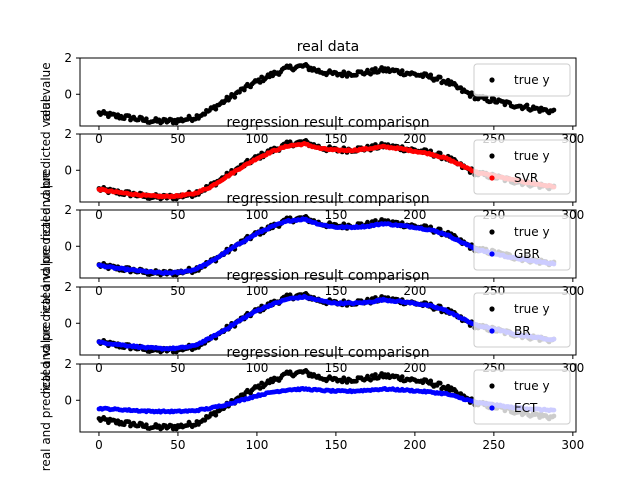 The height and width of the screenshot is (480, 640). I want to click on series-gbr, so click(326, 246).